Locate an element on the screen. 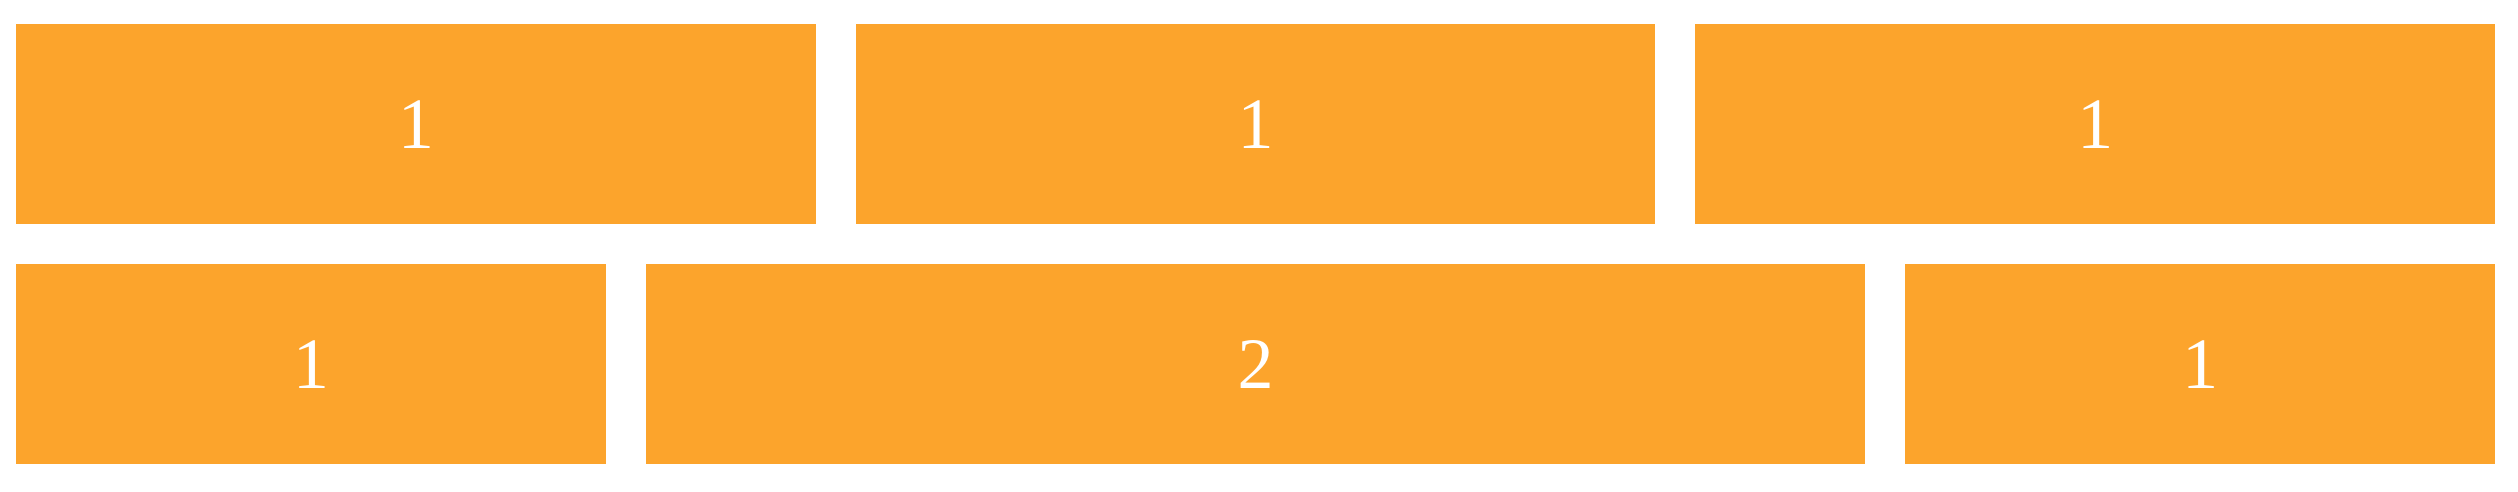 The height and width of the screenshot is (492, 2518). grid-cell-r2-c1: 1 is located at coordinates (311, 364).